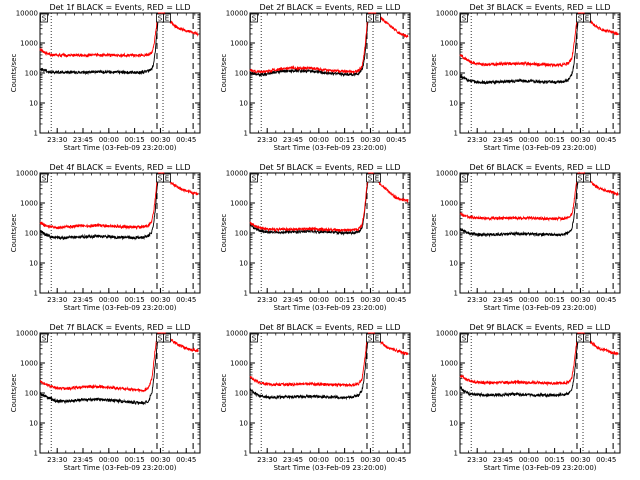 The width and height of the screenshot is (640, 480). I want to click on panel-title: Det 9f BLACK = Events, RED = LLD, so click(539, 327).